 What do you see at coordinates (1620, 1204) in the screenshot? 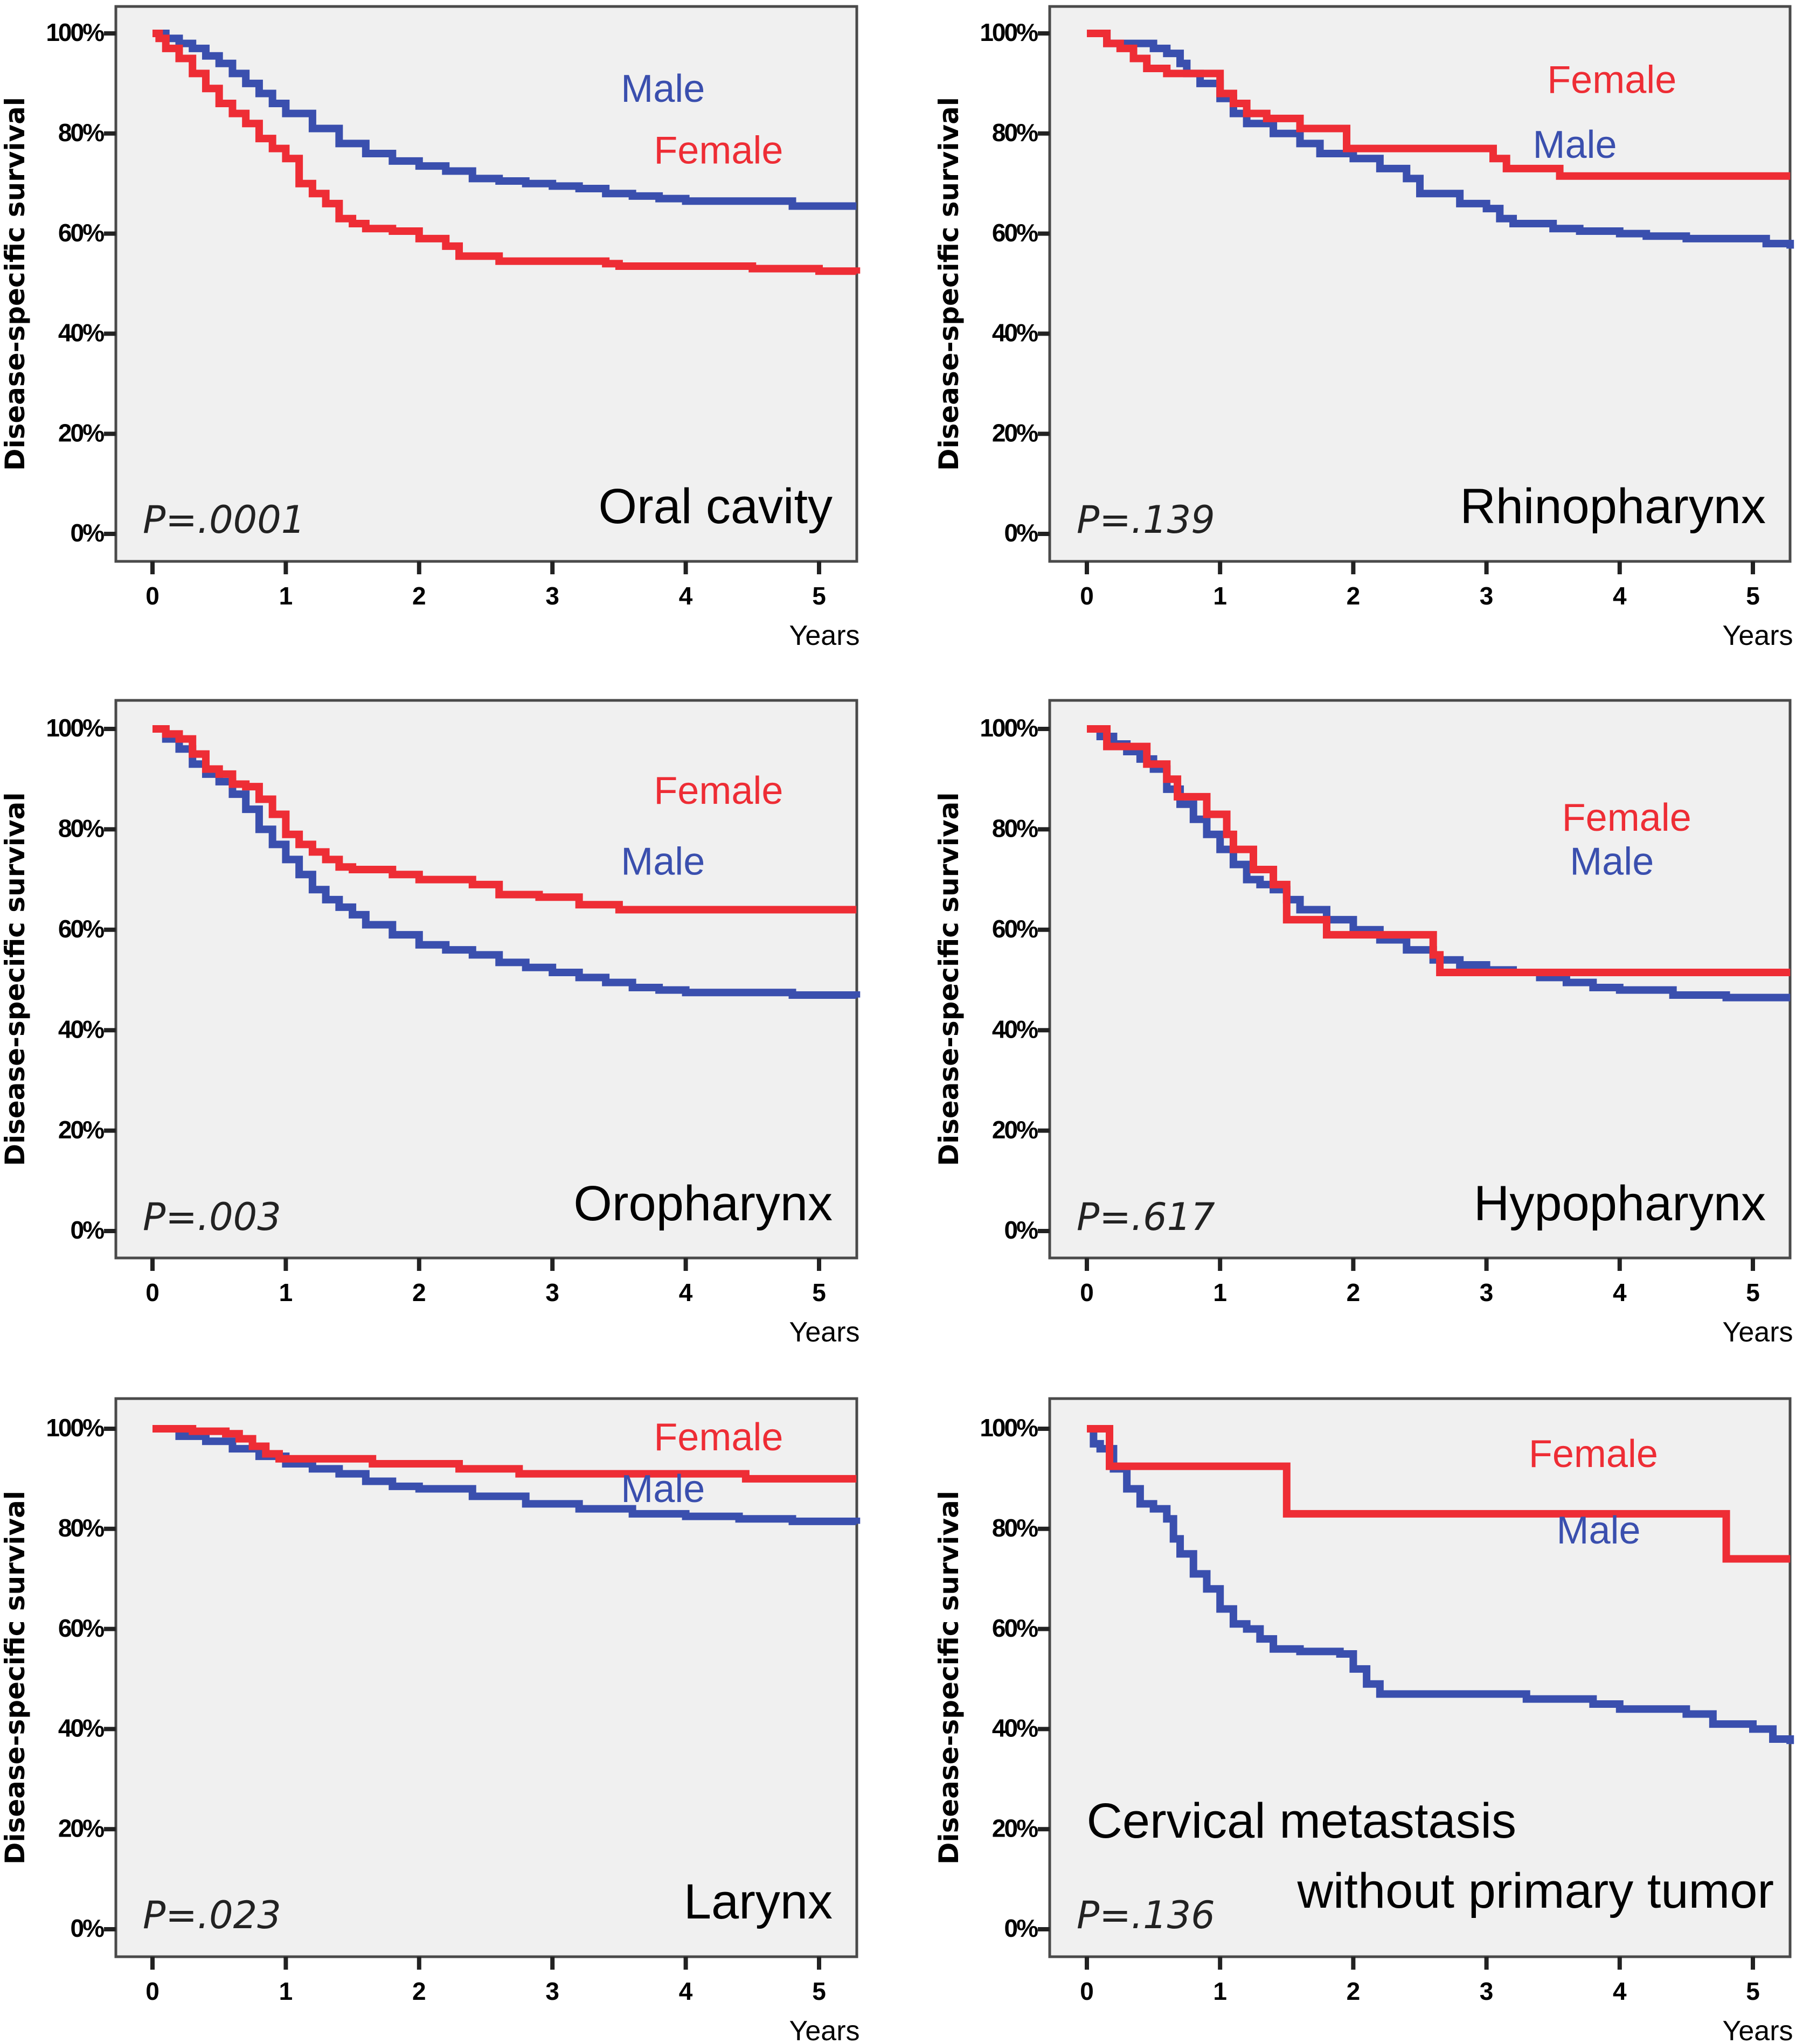
I see `chart-title: Hypopharynx` at bounding box center [1620, 1204].